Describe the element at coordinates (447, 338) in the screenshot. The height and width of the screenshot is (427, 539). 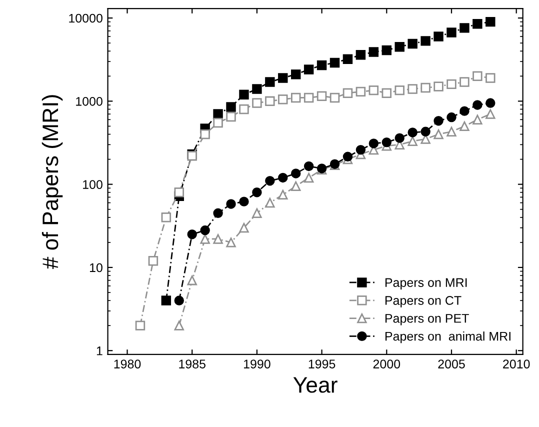
I see `legend-label: Papers on animal MRI` at that location.